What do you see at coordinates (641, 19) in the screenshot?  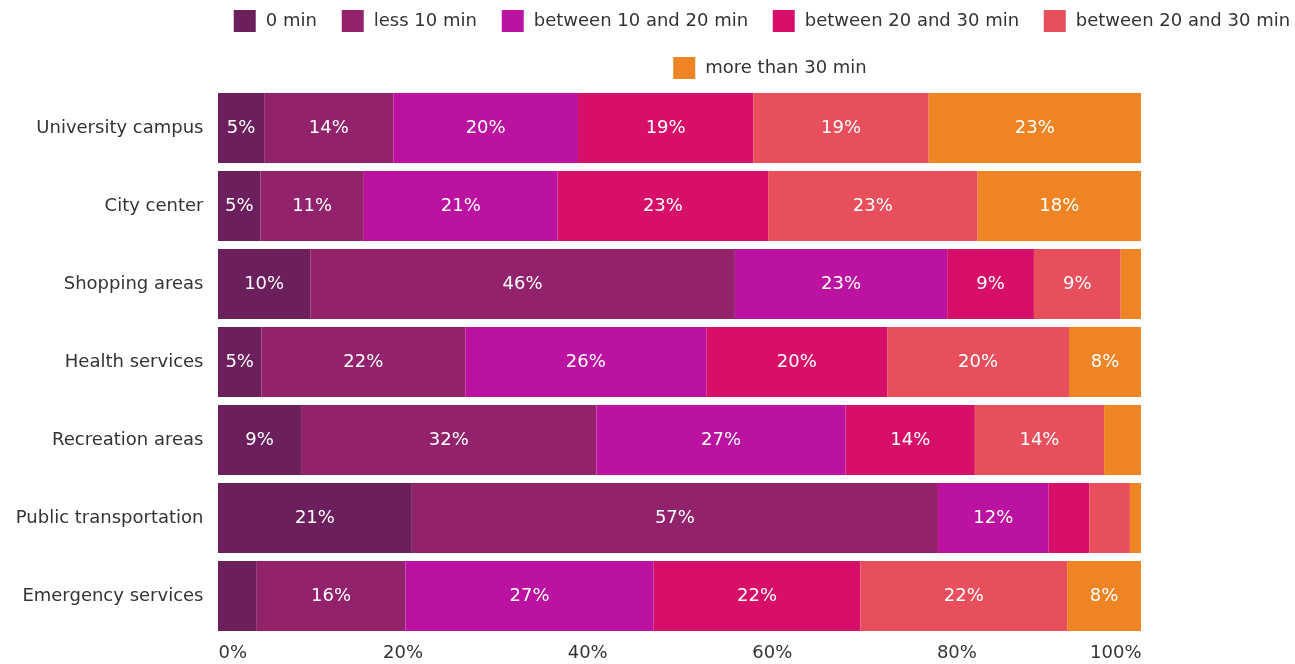 I see `legend-label: between 10 and 20 min` at bounding box center [641, 19].